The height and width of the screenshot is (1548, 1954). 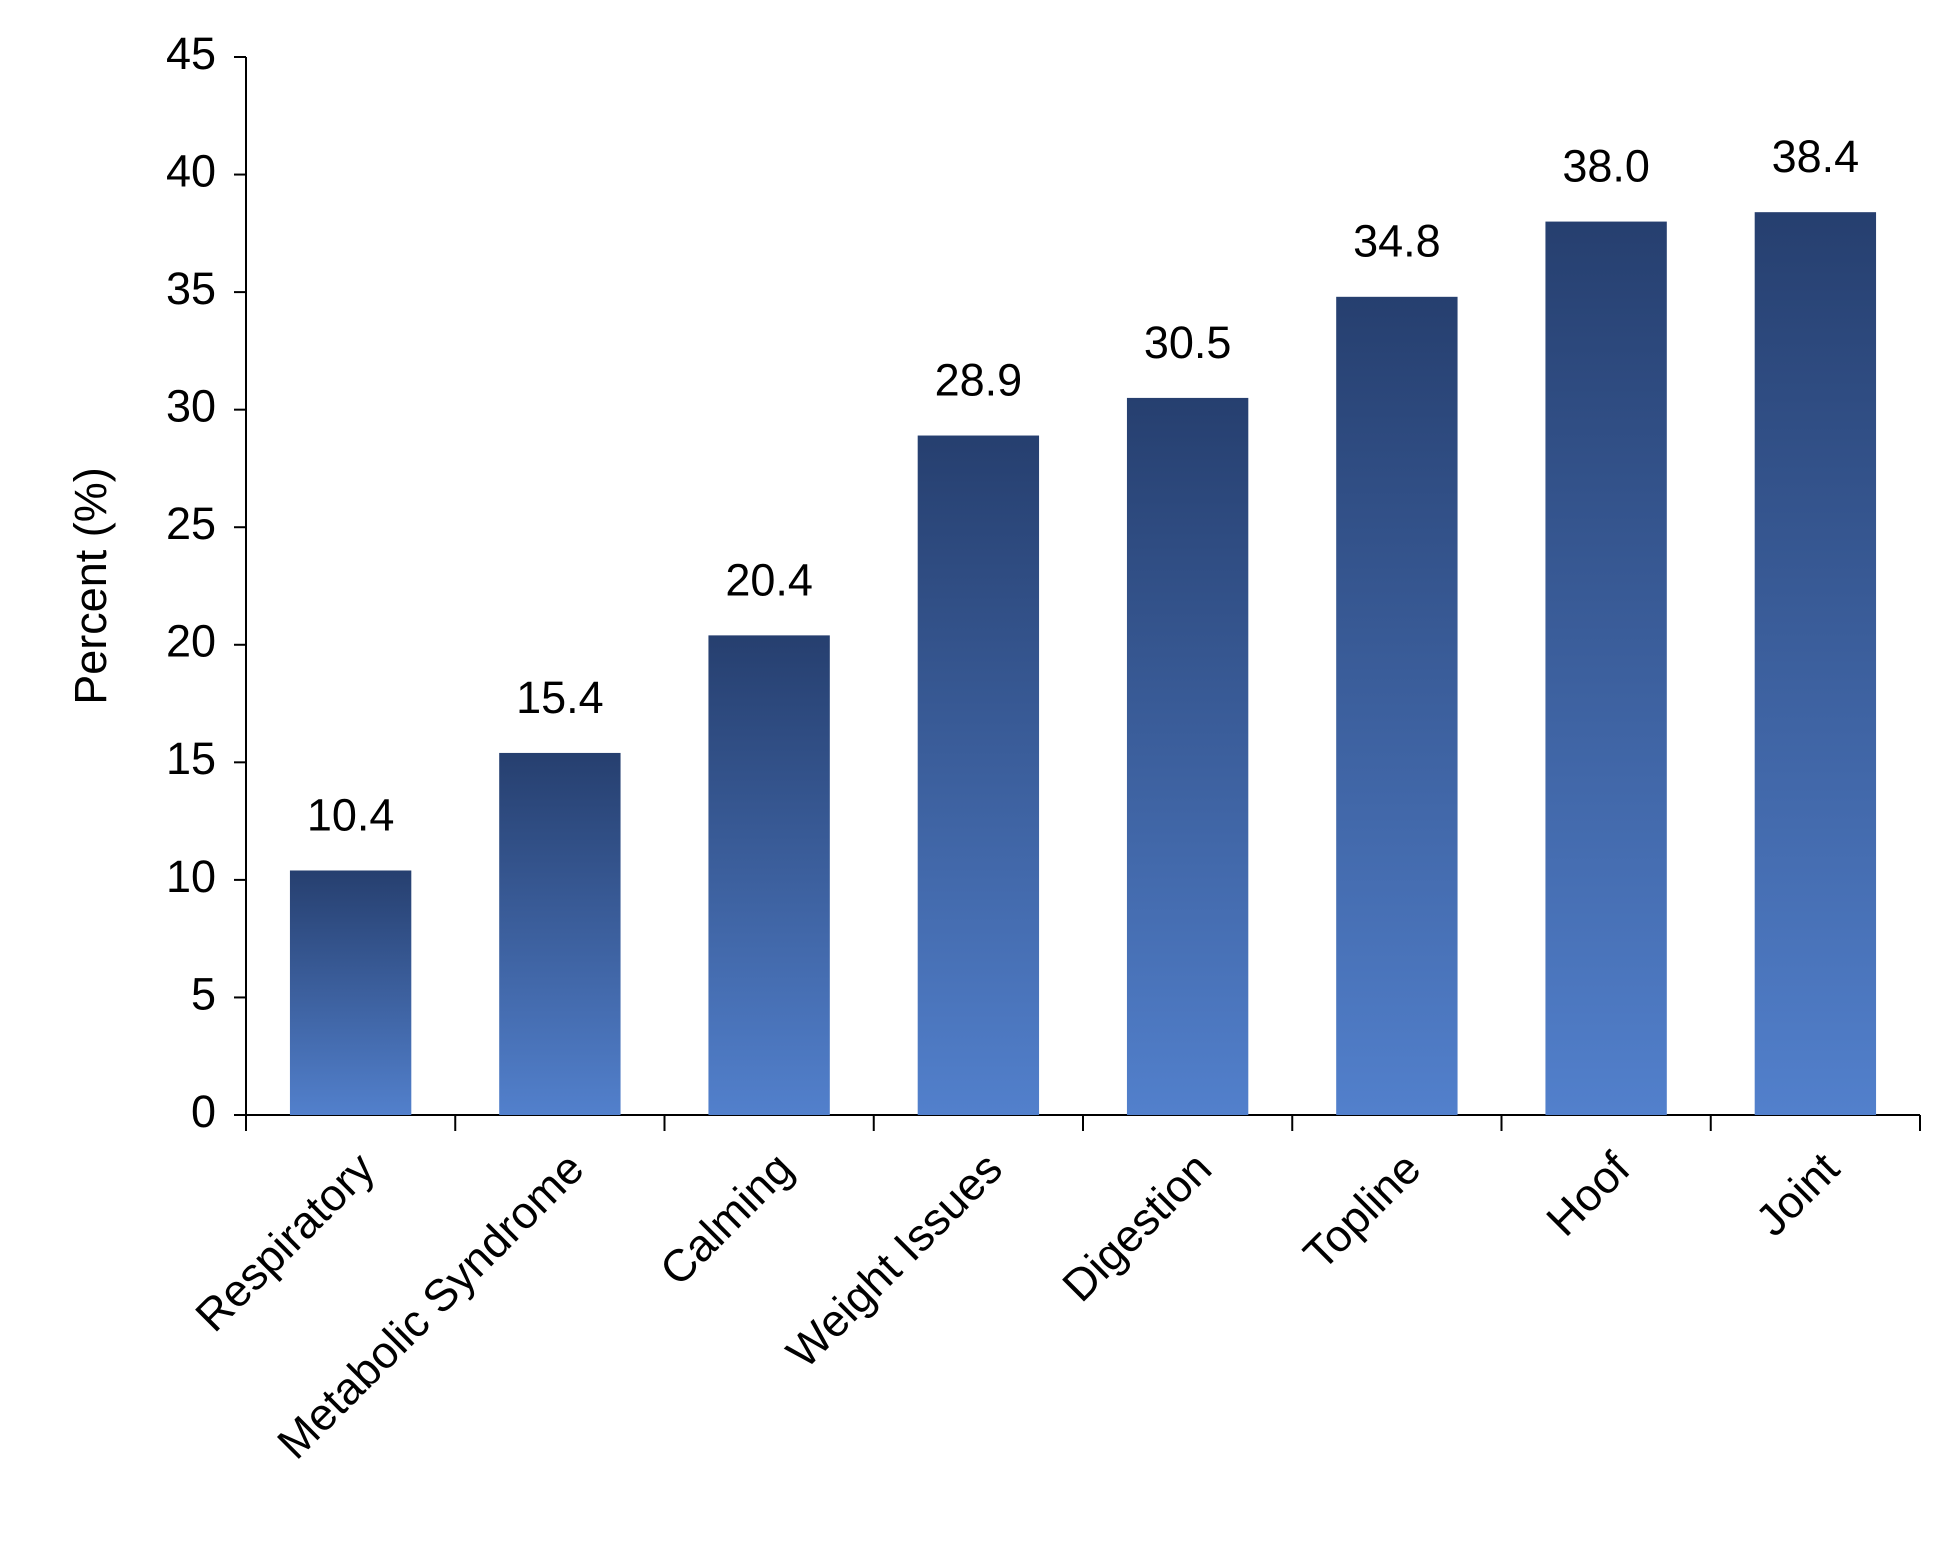 I want to click on value-label: 30.5, so click(x=1188, y=342).